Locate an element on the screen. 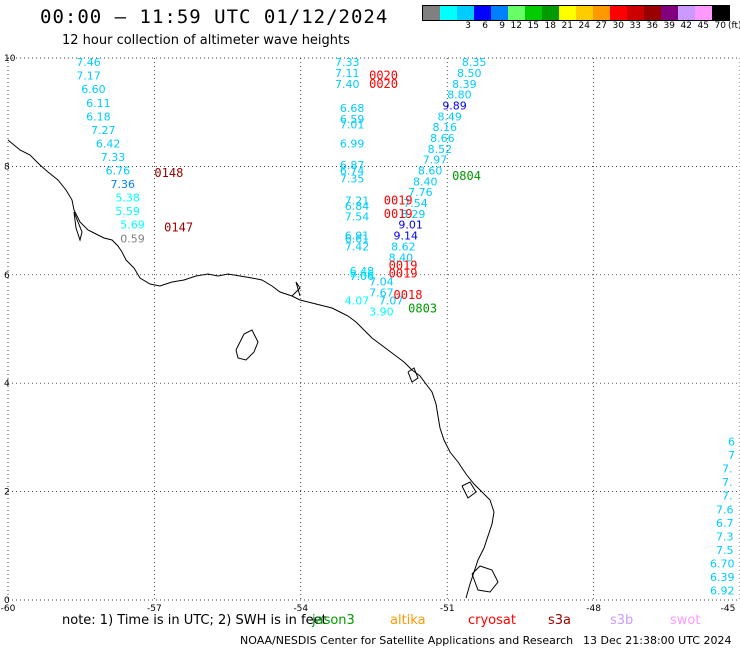 Image resolution: width=740 pixels, height=650 pixels. scale-label: 24 is located at coordinates (584, 26).